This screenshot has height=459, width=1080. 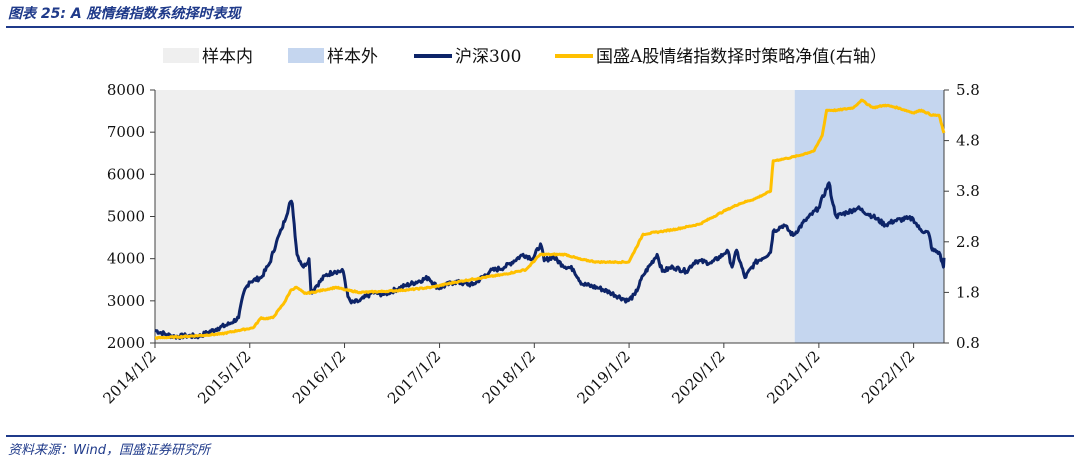 I want to click on y-left-tick-label: 5000, so click(x=126, y=217).